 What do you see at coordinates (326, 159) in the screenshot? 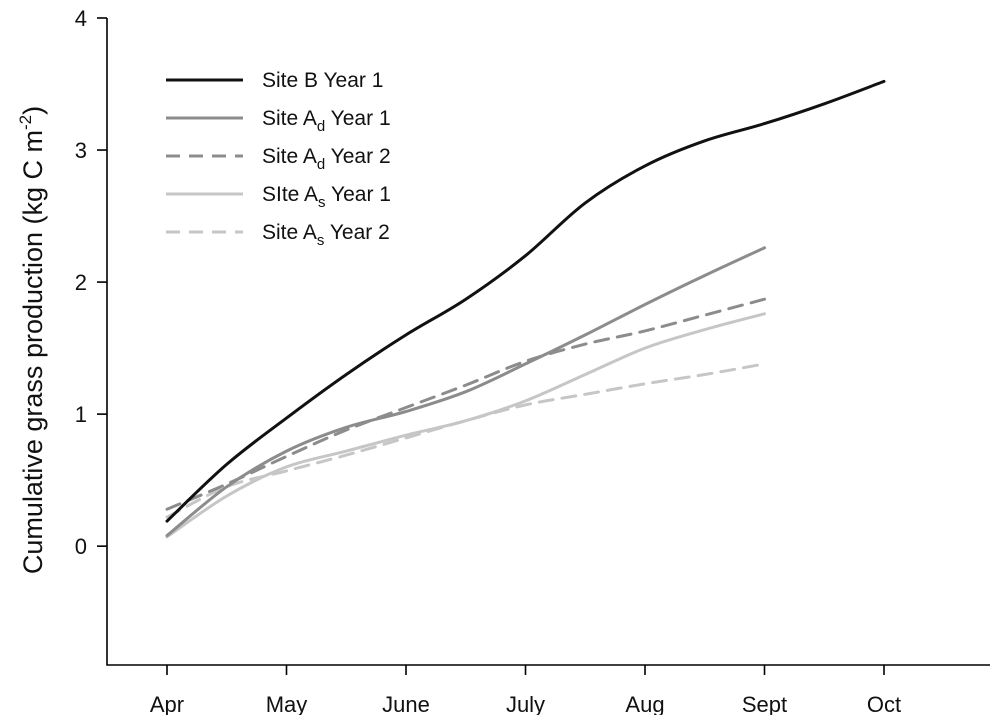
I see `legend-label-site-ad-year-2: Site Ad Year 2` at bounding box center [326, 159].